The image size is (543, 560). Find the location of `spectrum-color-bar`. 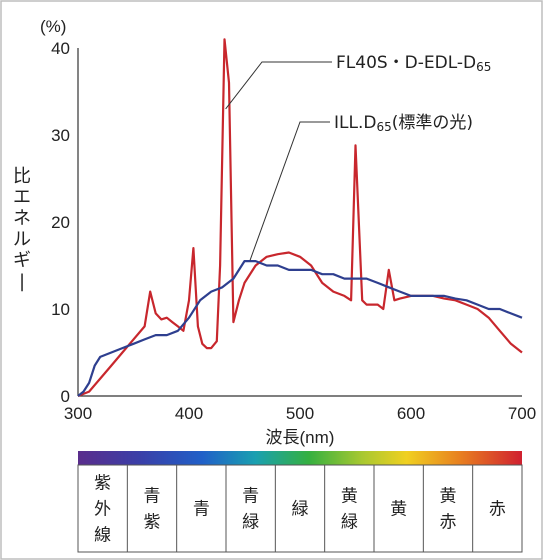

spectrum-color-bar is located at coordinates (300, 458).